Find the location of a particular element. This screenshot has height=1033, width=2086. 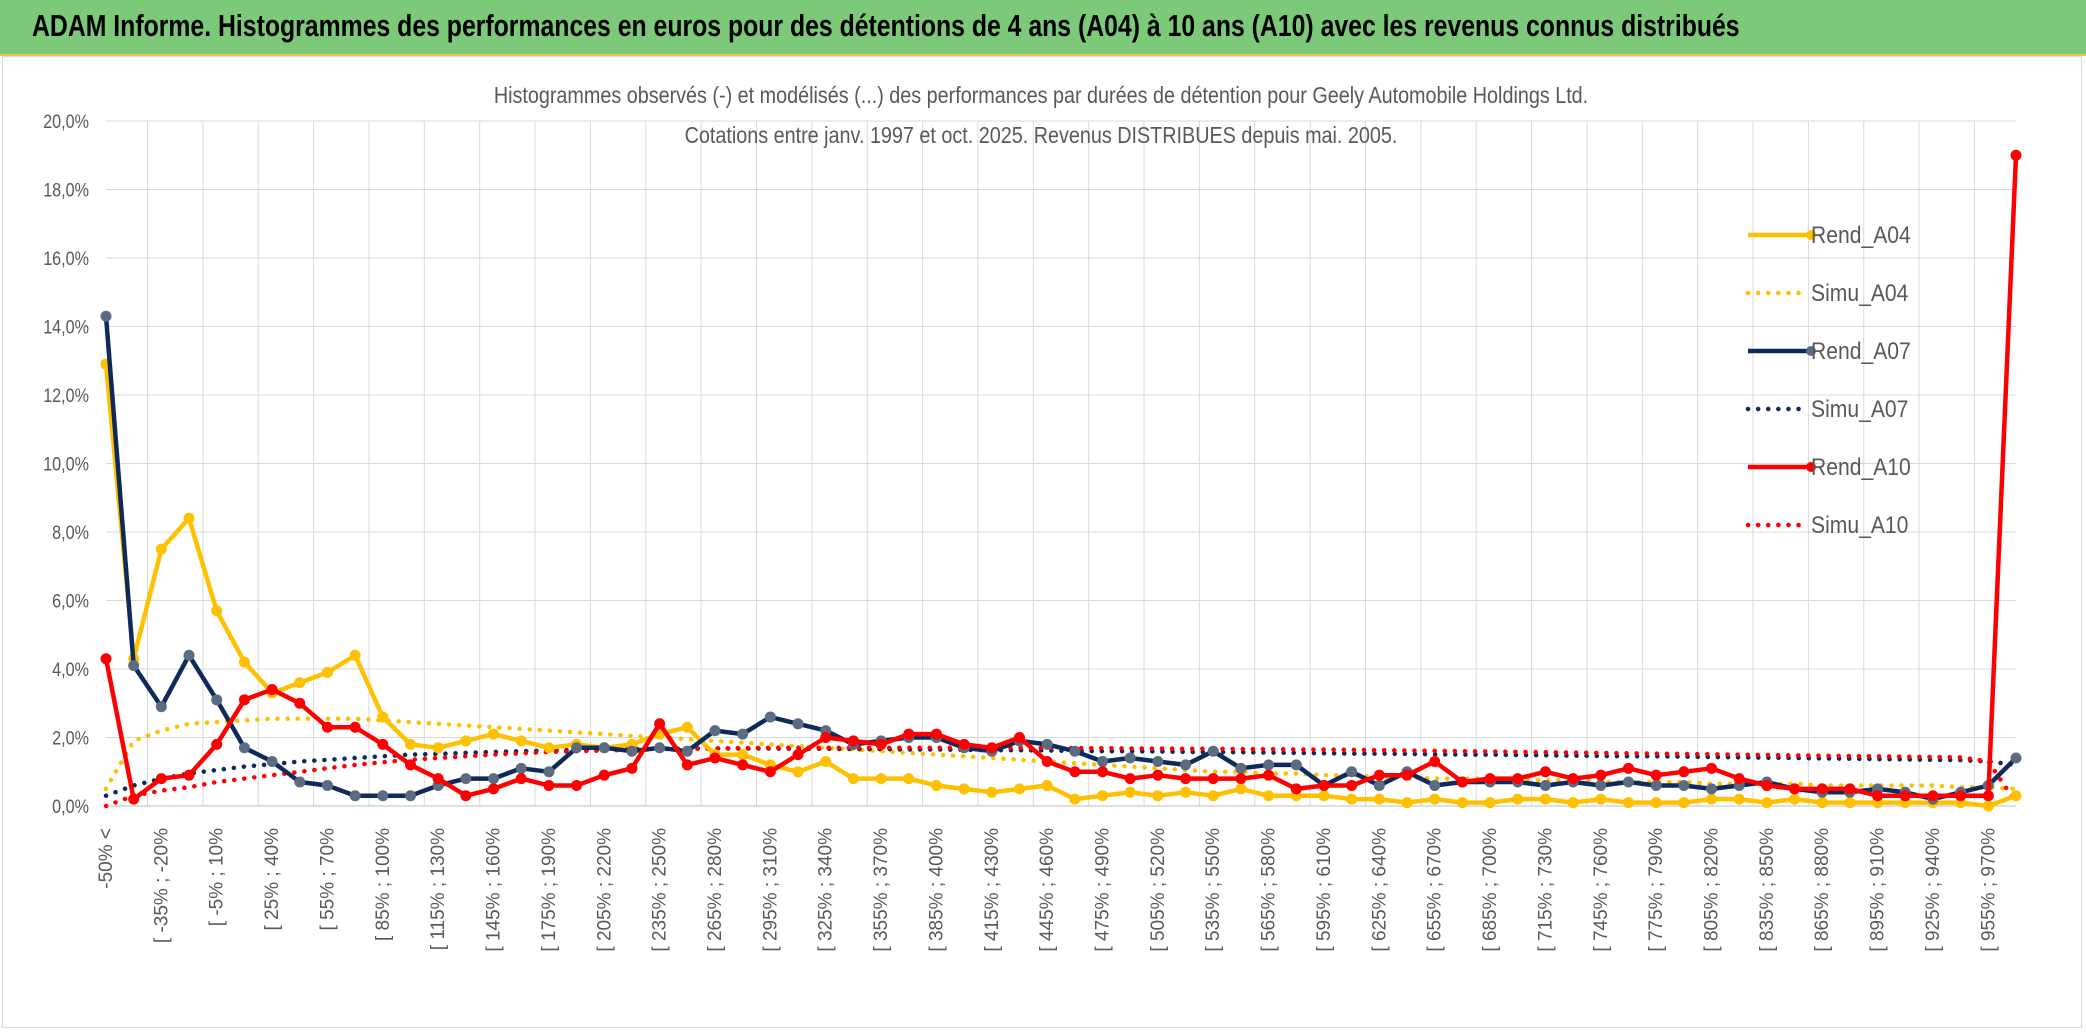

x-tick-label: [ 415% ; 430% is located at coordinates (992, 890).